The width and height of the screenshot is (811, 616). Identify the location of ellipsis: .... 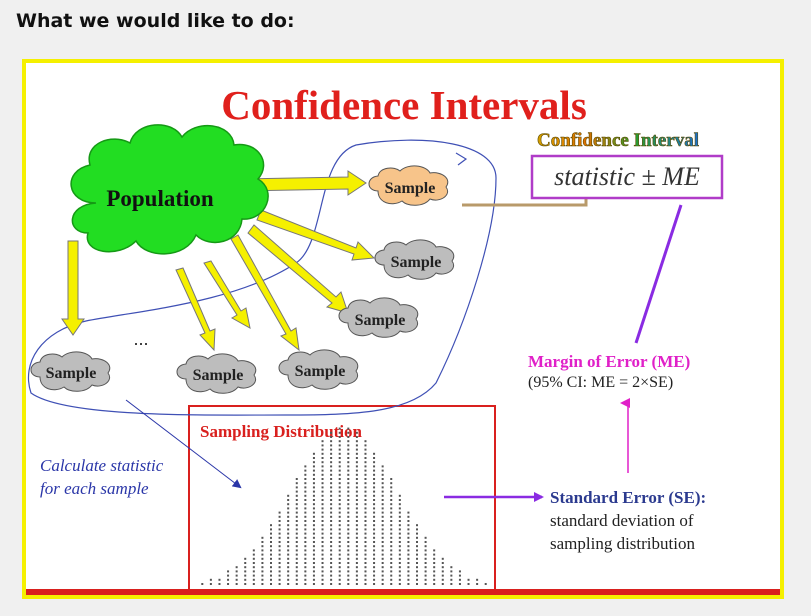
(140, 339).